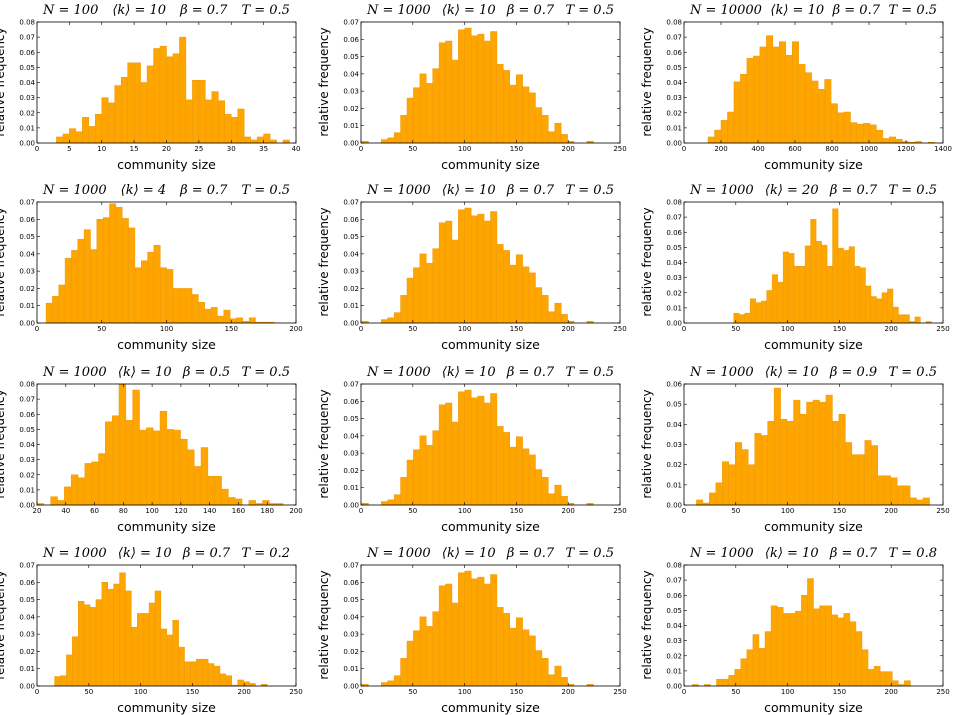 The image size is (955, 715). I want to click on x-tick-label: 0, so click(361, 329).